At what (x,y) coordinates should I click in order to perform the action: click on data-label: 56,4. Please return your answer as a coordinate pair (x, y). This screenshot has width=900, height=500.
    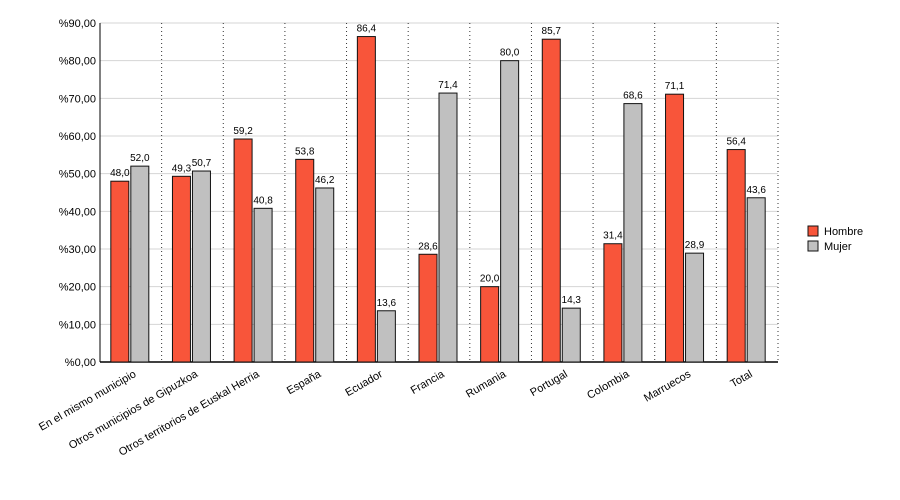
    Looking at the image, I should click on (736, 142).